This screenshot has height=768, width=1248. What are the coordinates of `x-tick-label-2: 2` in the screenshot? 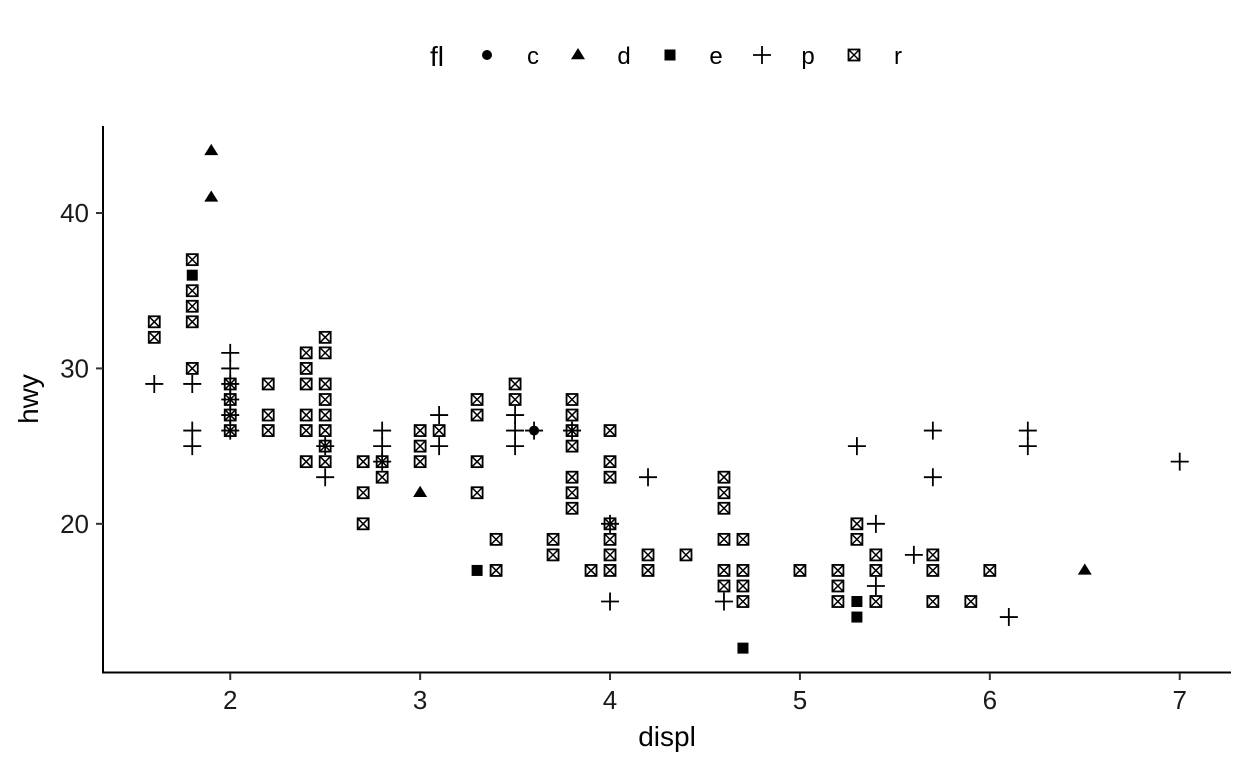 It's located at (230, 700).